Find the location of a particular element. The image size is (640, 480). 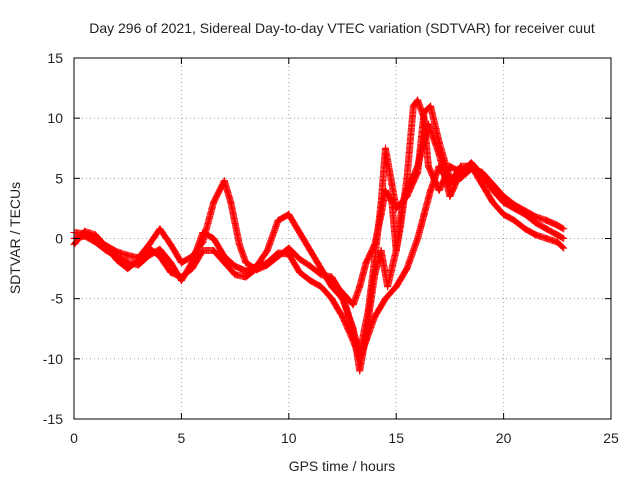

x-tick-label: 5 is located at coordinates (182, 438).